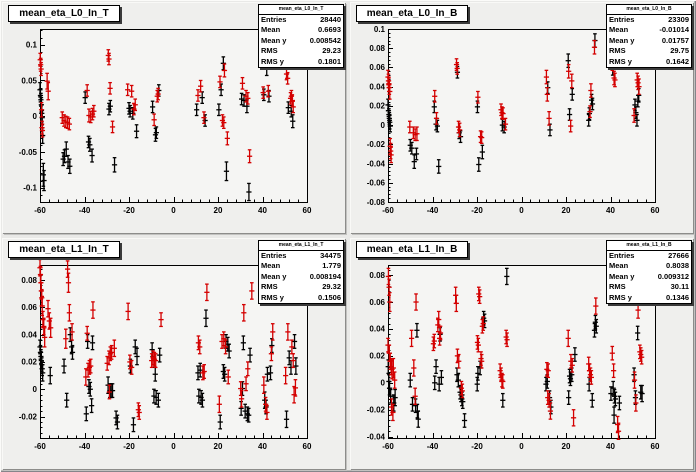  I want to click on stat-row: Entries 27666, so click(649, 256).